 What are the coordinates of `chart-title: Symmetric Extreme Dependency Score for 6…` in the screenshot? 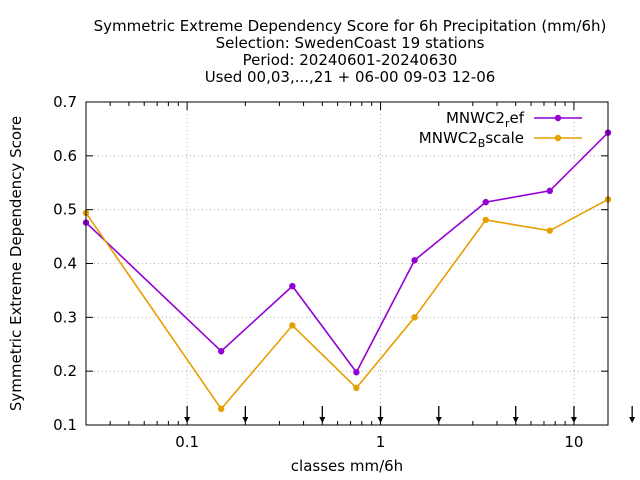 It's located at (350, 51).